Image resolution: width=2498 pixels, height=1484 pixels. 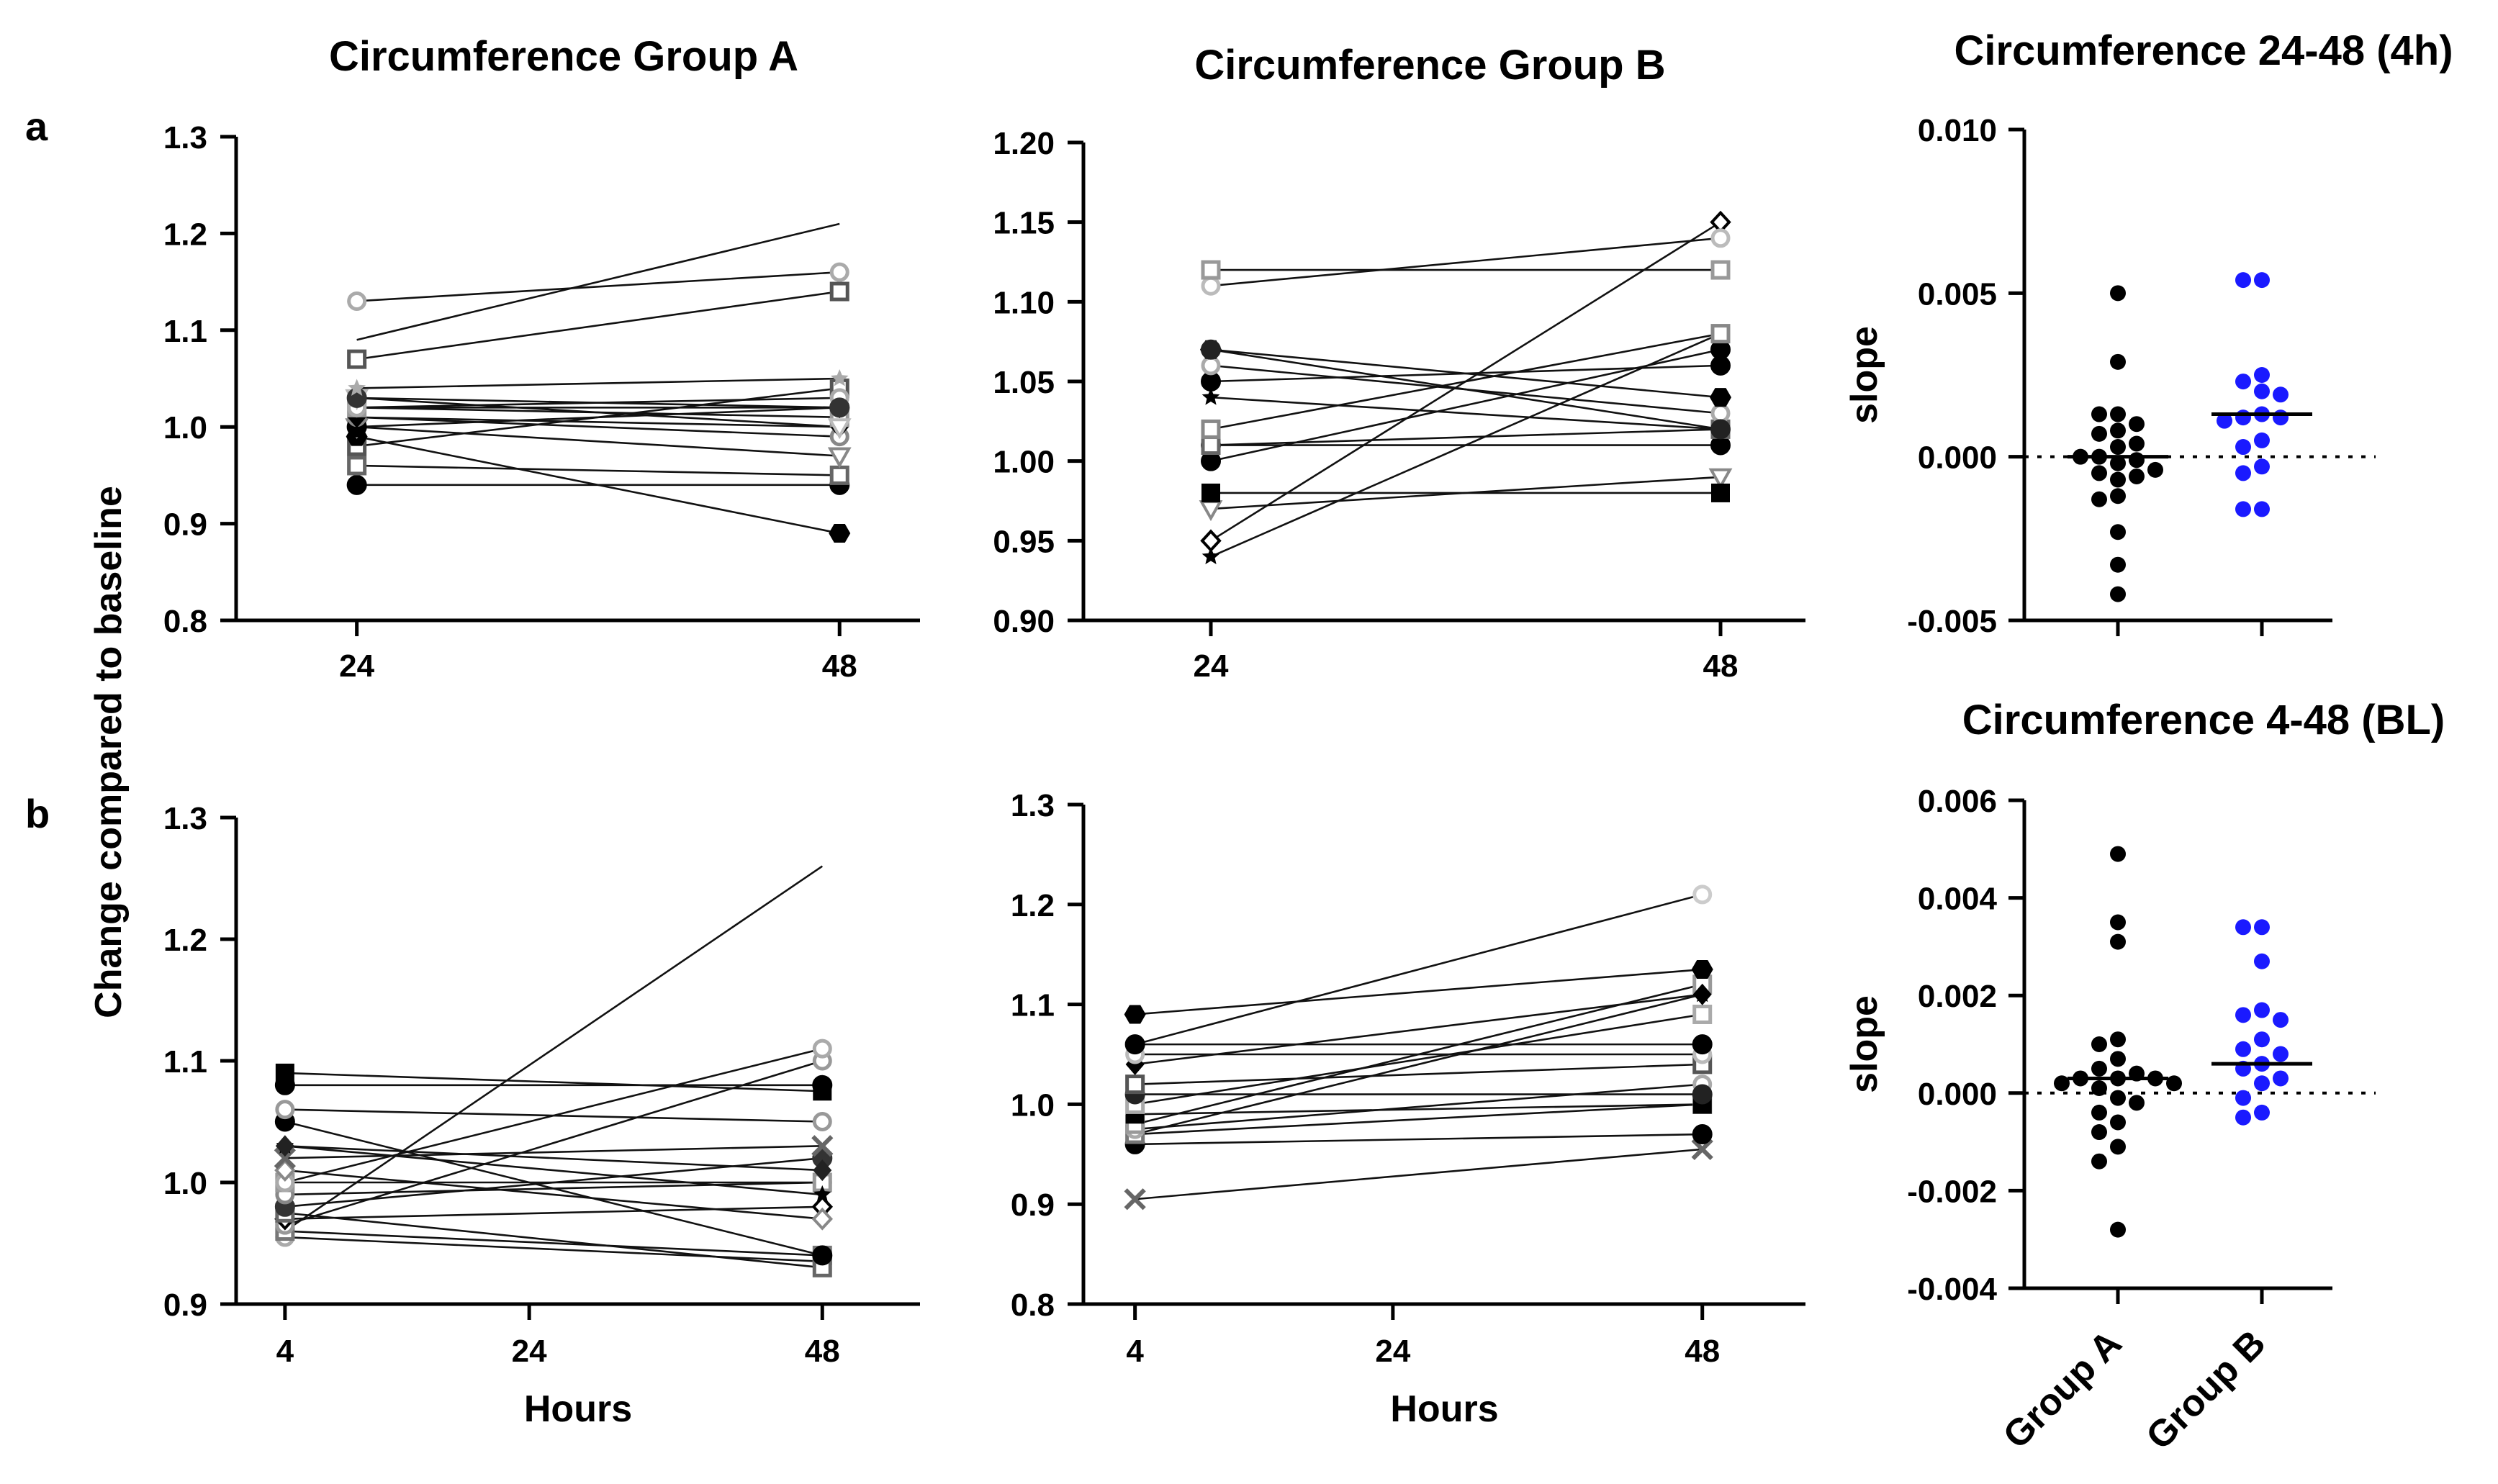 What do you see at coordinates (2205, 1389) in the screenshot?
I see `x-category-label: Group B` at bounding box center [2205, 1389].